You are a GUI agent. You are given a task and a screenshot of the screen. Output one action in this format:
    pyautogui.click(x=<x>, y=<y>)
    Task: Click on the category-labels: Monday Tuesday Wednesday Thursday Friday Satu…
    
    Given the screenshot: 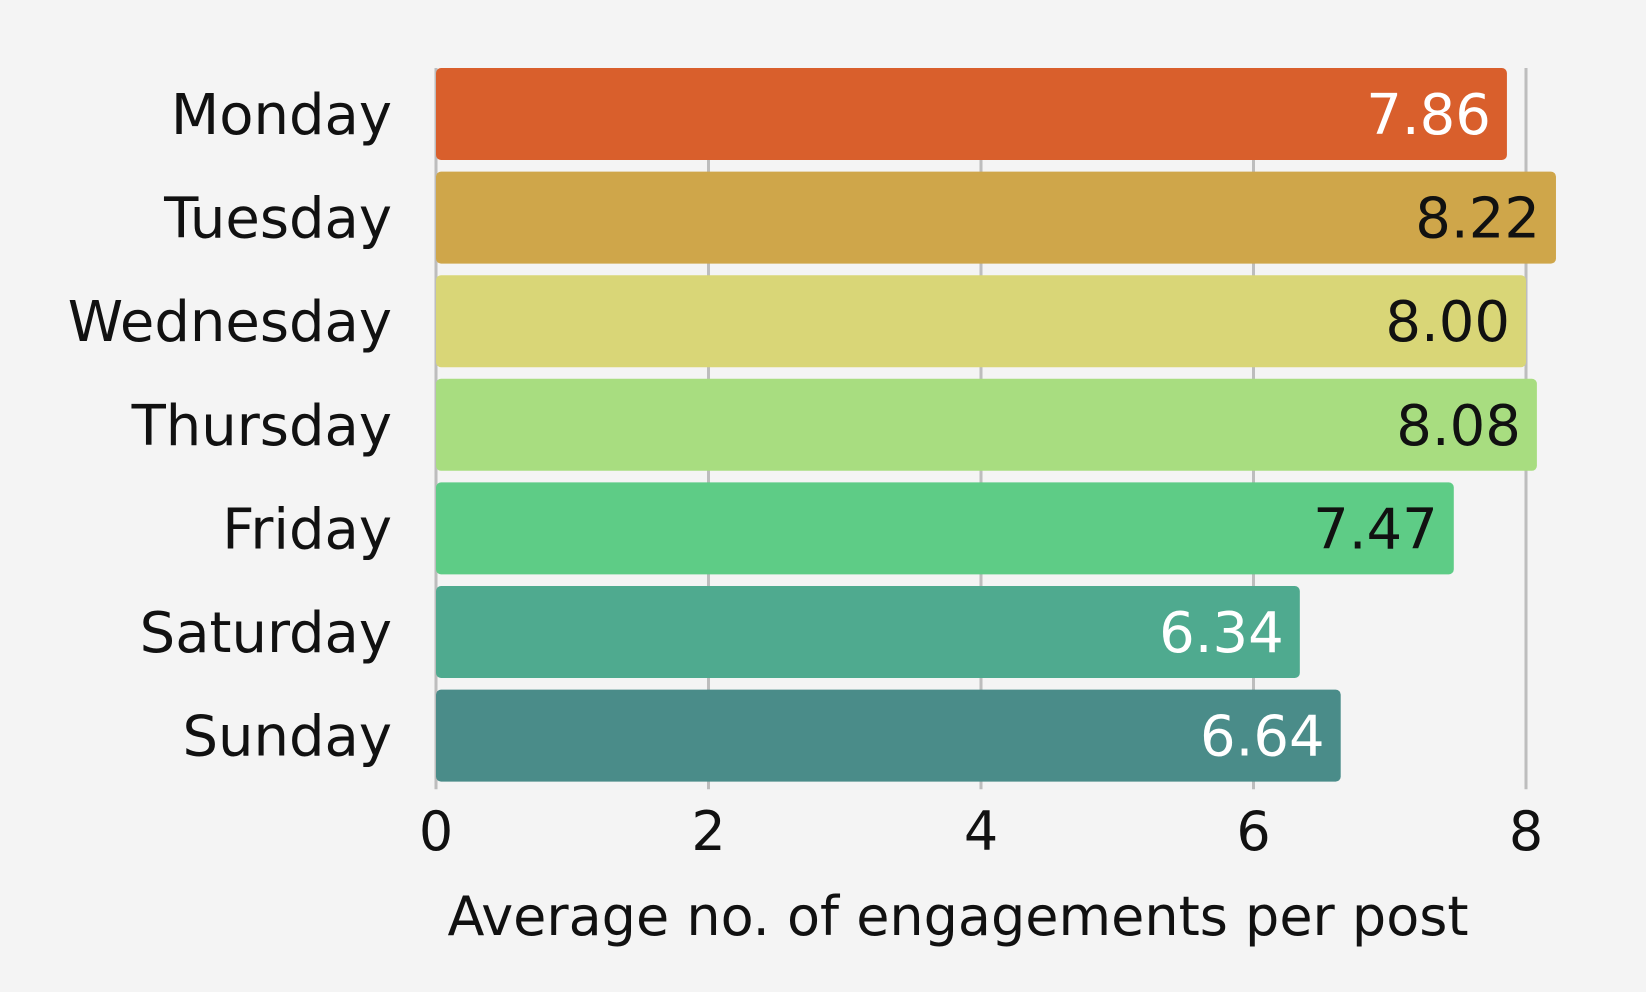 What is the action you would take?
    pyautogui.click(x=230, y=426)
    